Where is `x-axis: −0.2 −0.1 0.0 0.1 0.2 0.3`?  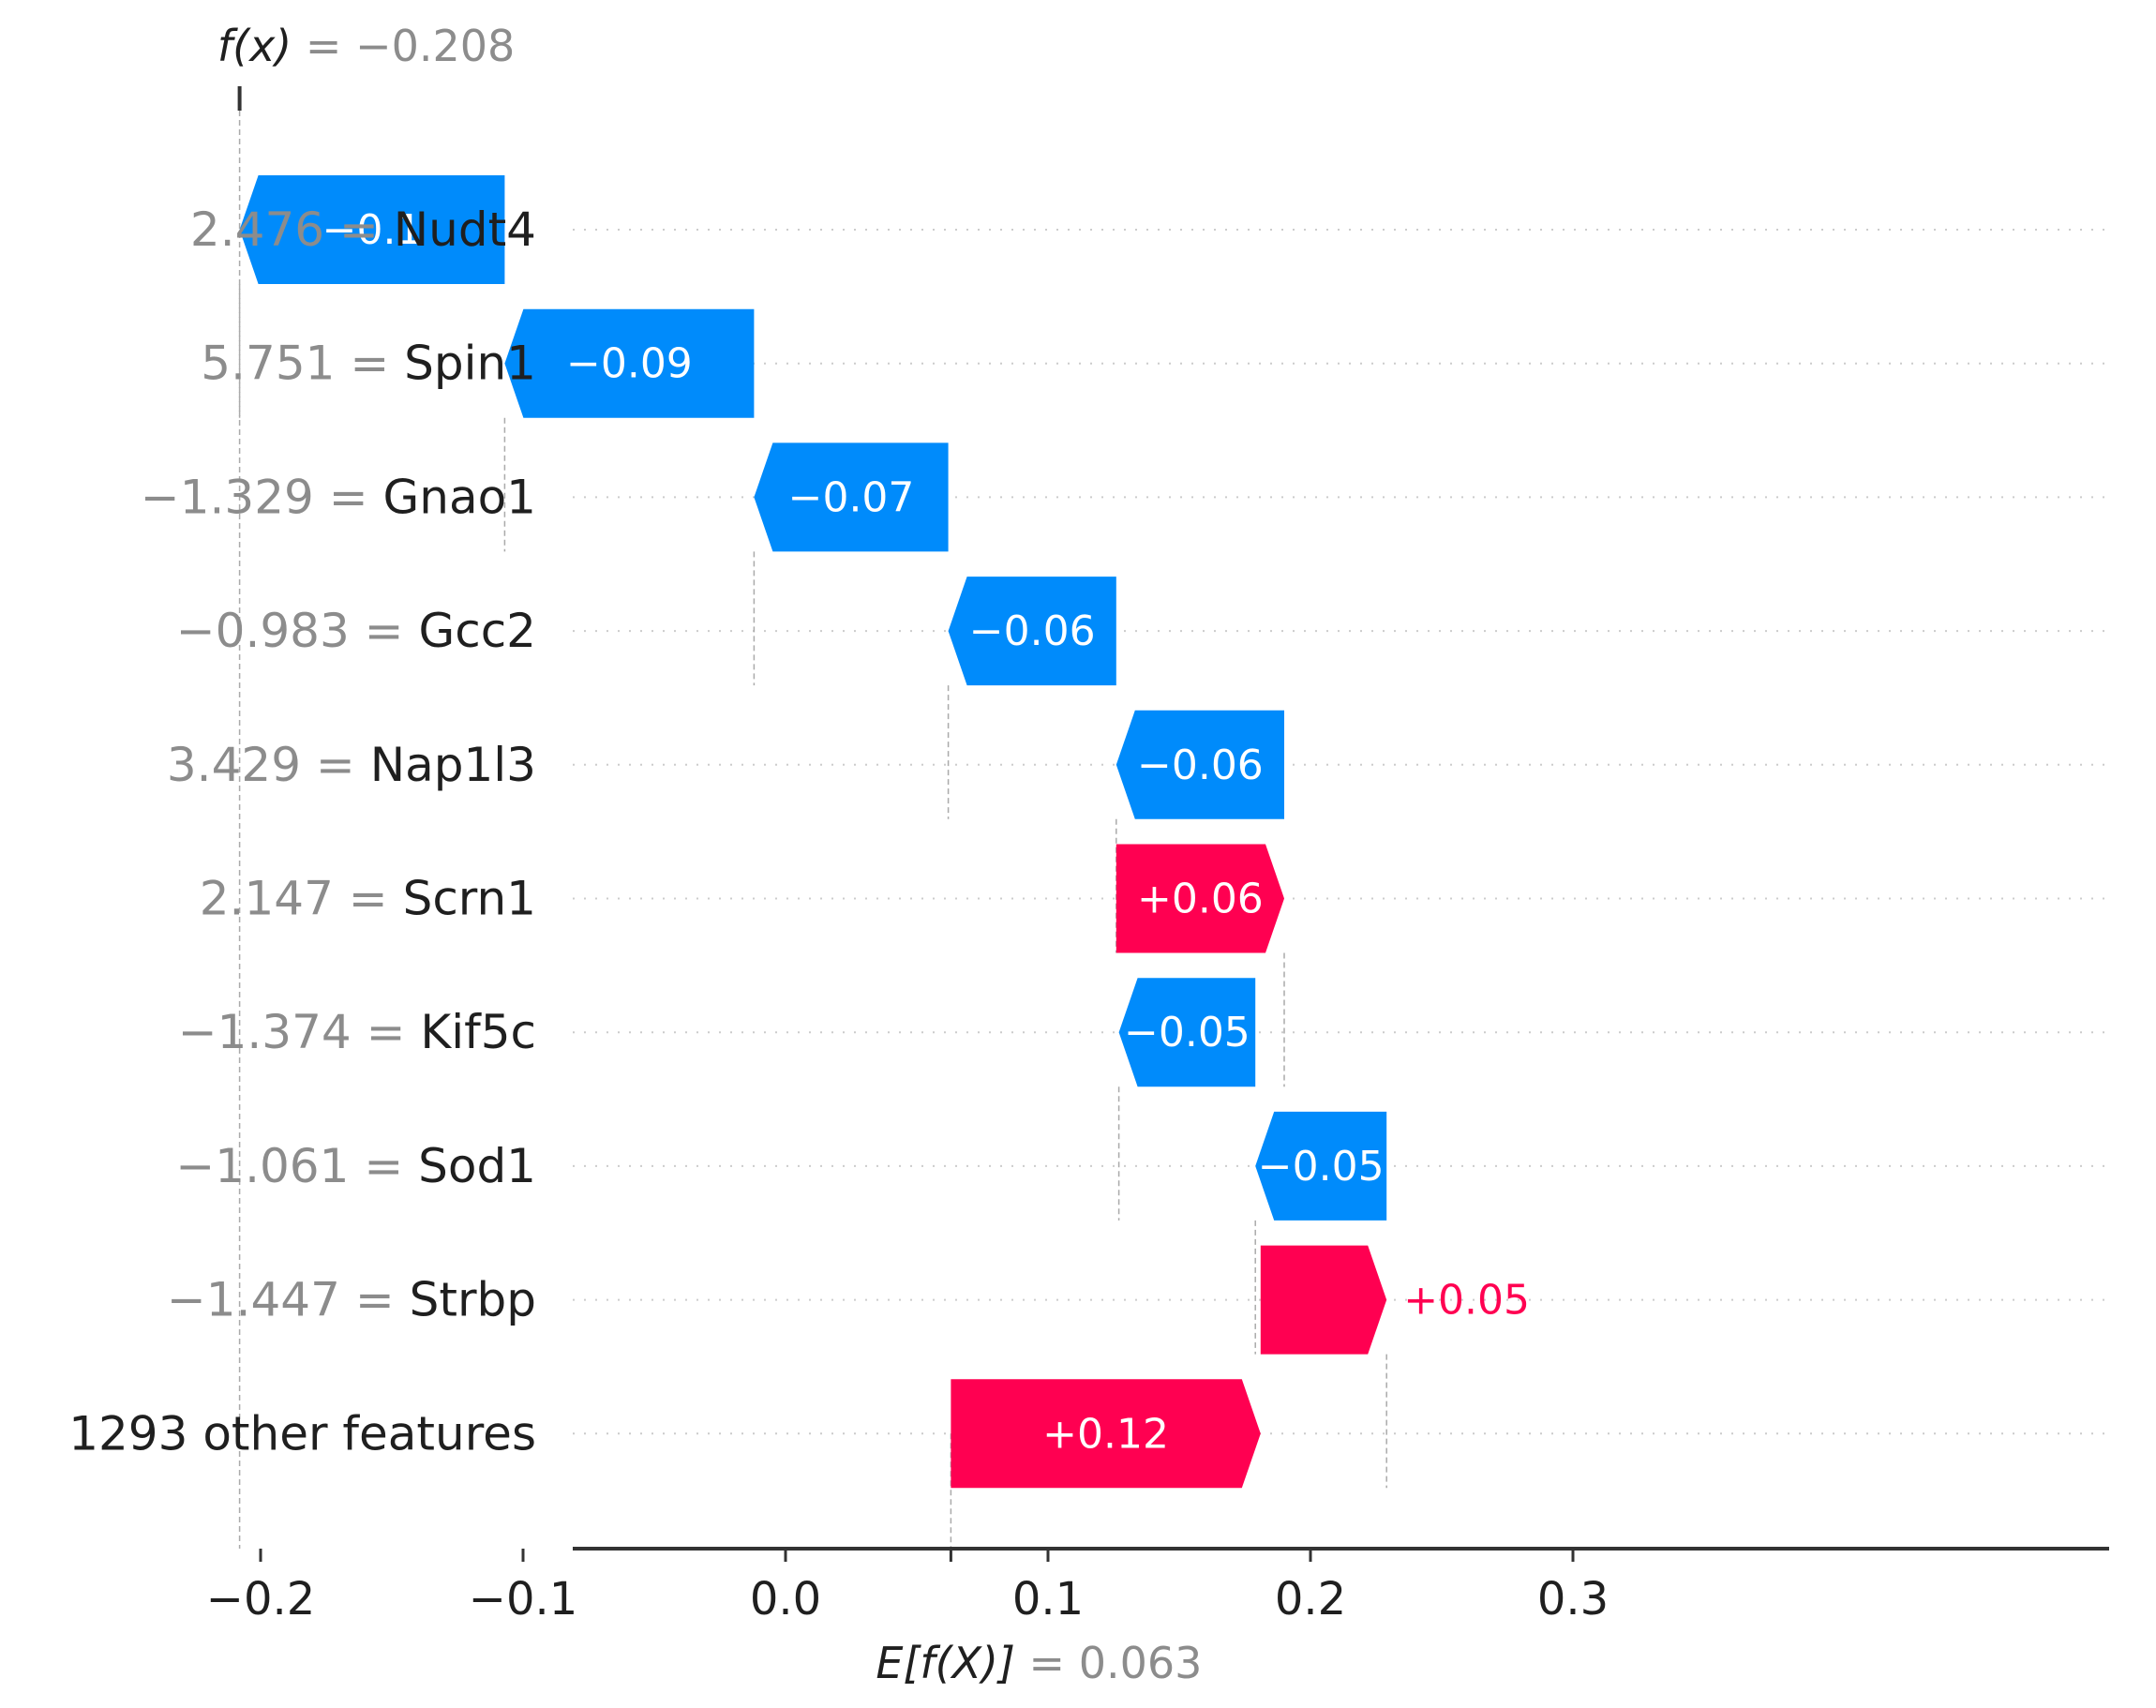 x-axis: −0.2 −0.1 0.0 0.1 0.2 0.3 is located at coordinates (1157, 1586).